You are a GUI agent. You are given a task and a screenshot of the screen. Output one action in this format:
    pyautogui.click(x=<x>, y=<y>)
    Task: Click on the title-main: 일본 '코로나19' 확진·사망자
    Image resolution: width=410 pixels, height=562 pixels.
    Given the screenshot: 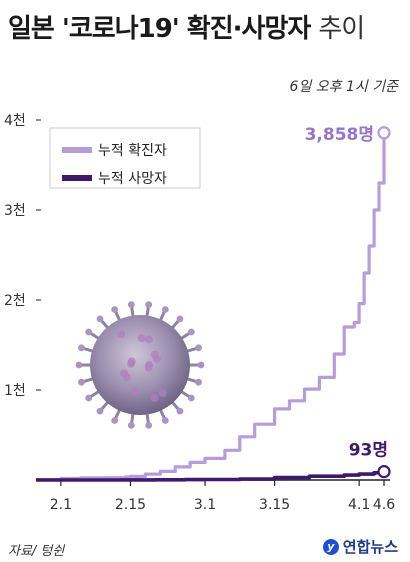 What is the action you would take?
    pyautogui.click(x=159, y=29)
    